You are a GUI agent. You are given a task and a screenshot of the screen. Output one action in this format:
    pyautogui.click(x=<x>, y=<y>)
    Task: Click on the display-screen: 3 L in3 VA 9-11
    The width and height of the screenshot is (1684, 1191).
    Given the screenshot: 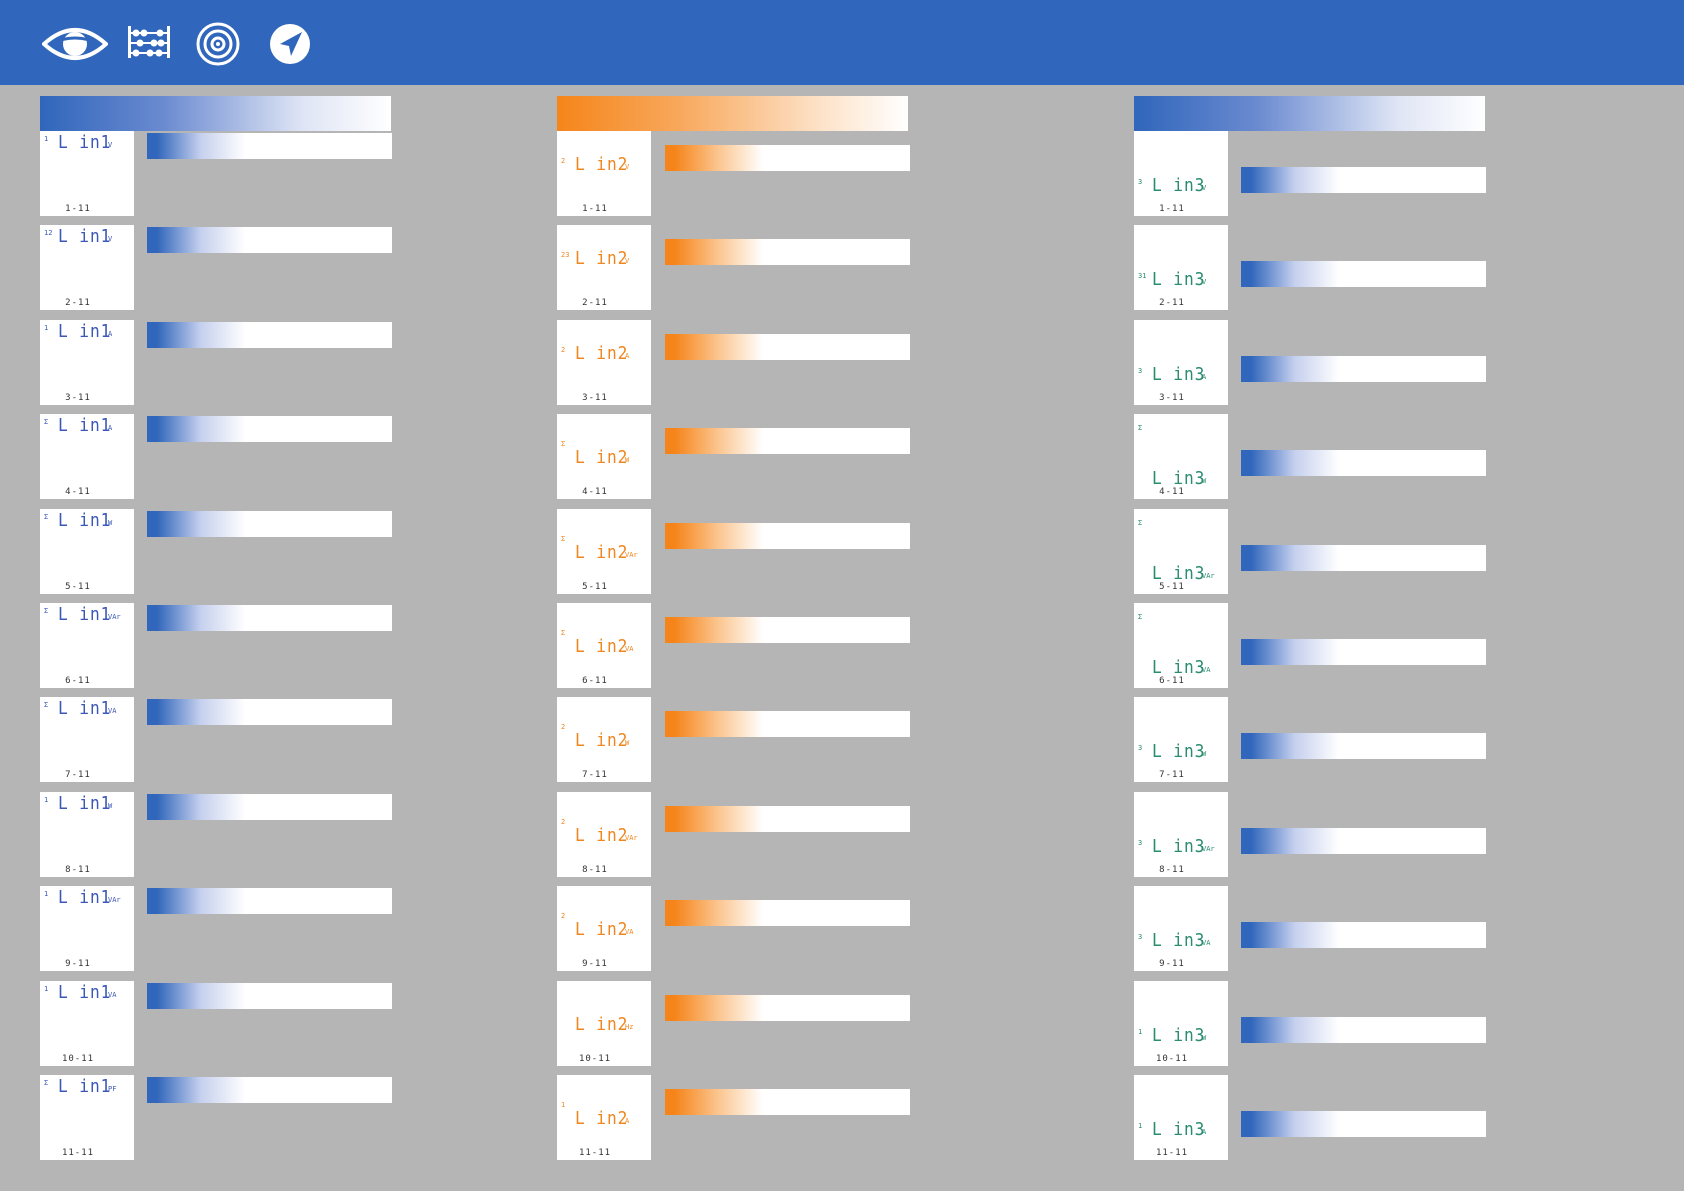 What is the action you would take?
    pyautogui.click(x=1181, y=928)
    